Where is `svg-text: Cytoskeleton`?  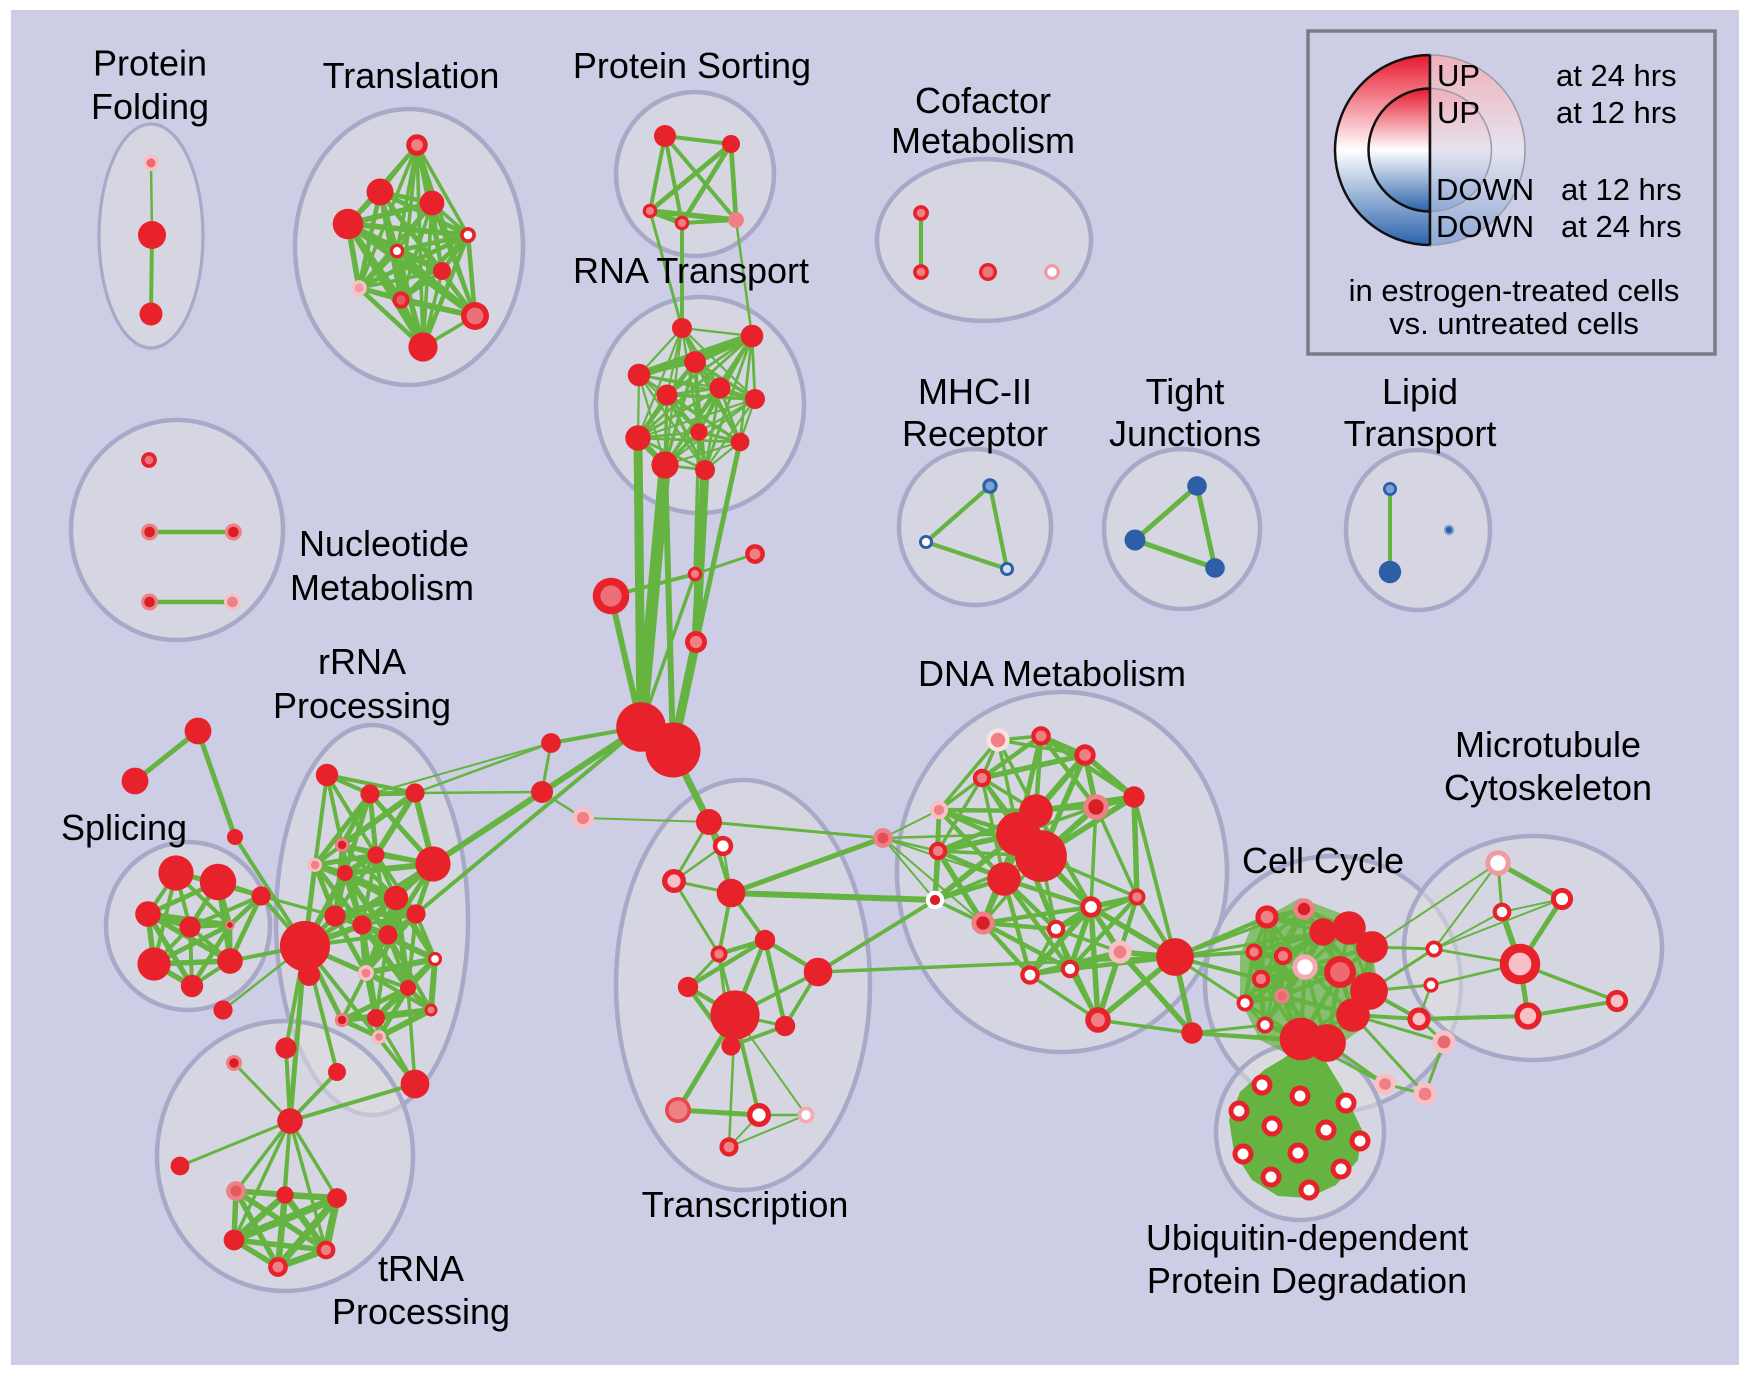
svg-text: Cytoskeleton is located at coordinates (1548, 787).